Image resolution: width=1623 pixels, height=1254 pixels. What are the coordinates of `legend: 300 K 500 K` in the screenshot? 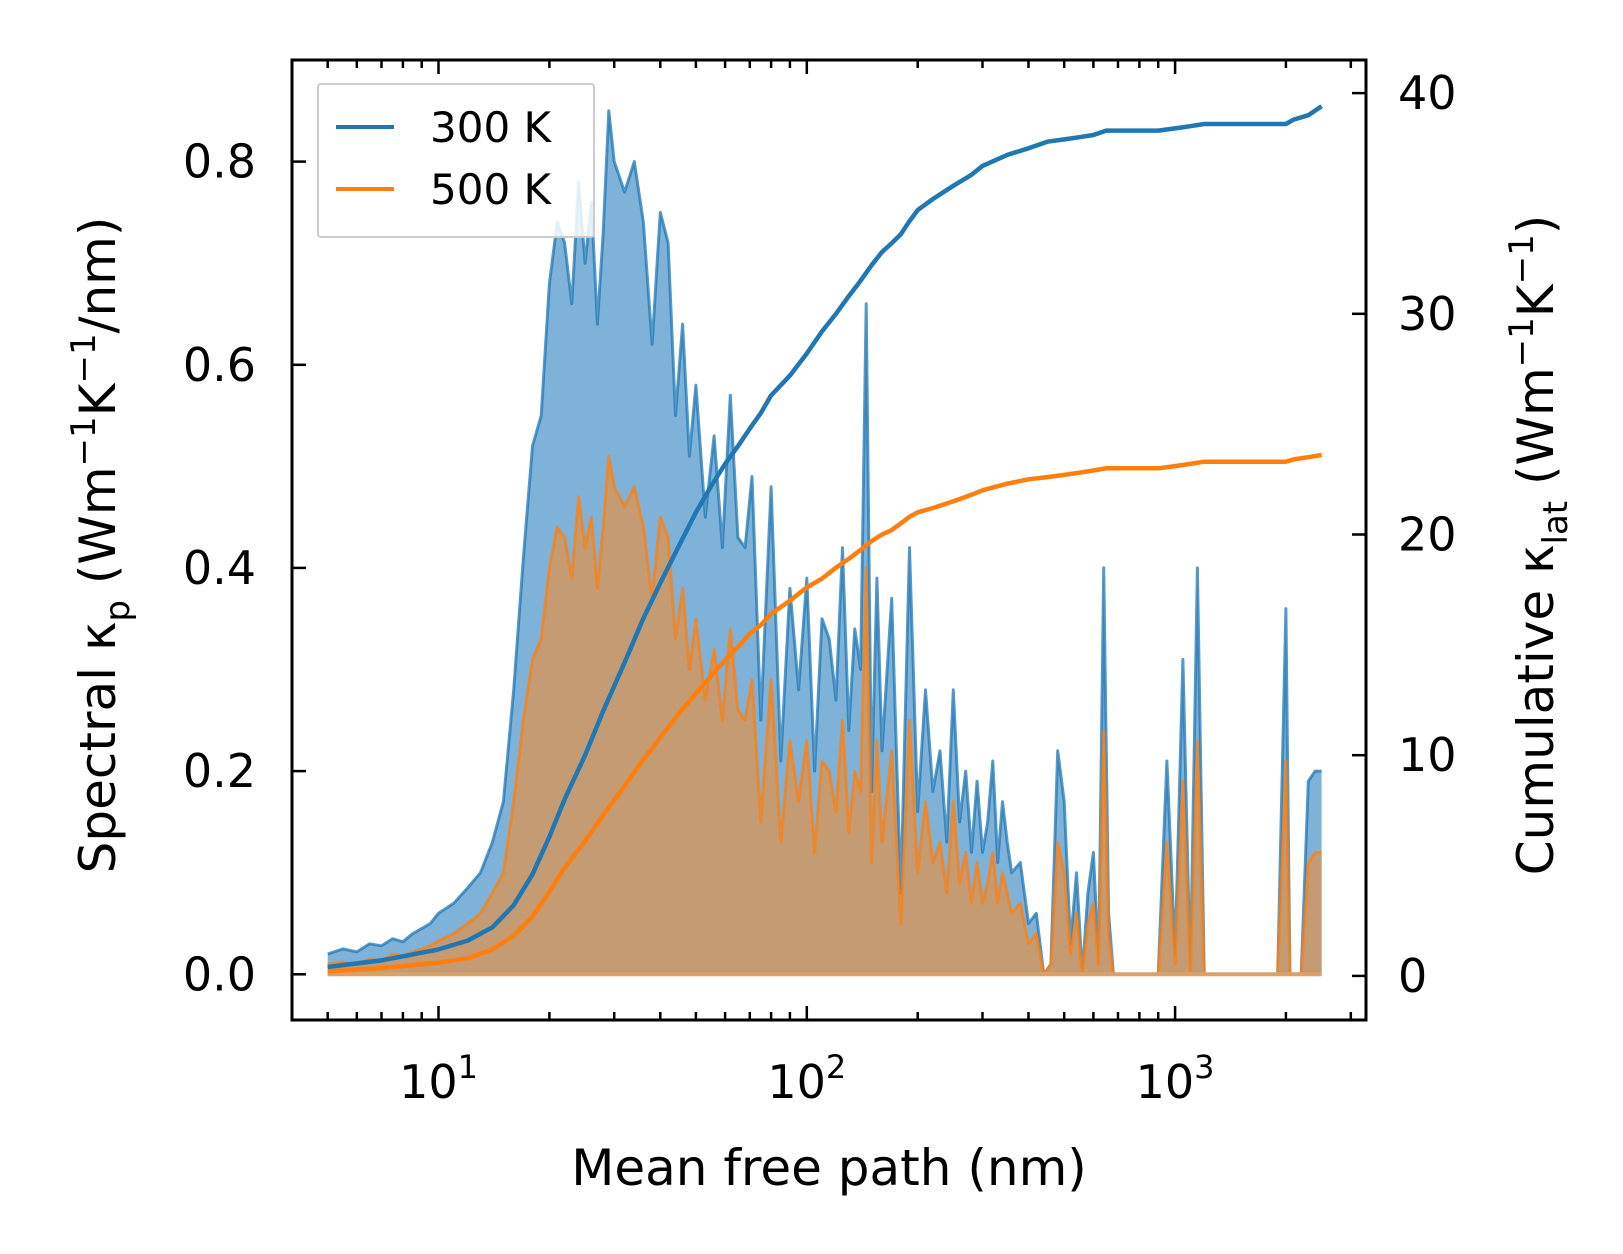 It's located at (456, 160).